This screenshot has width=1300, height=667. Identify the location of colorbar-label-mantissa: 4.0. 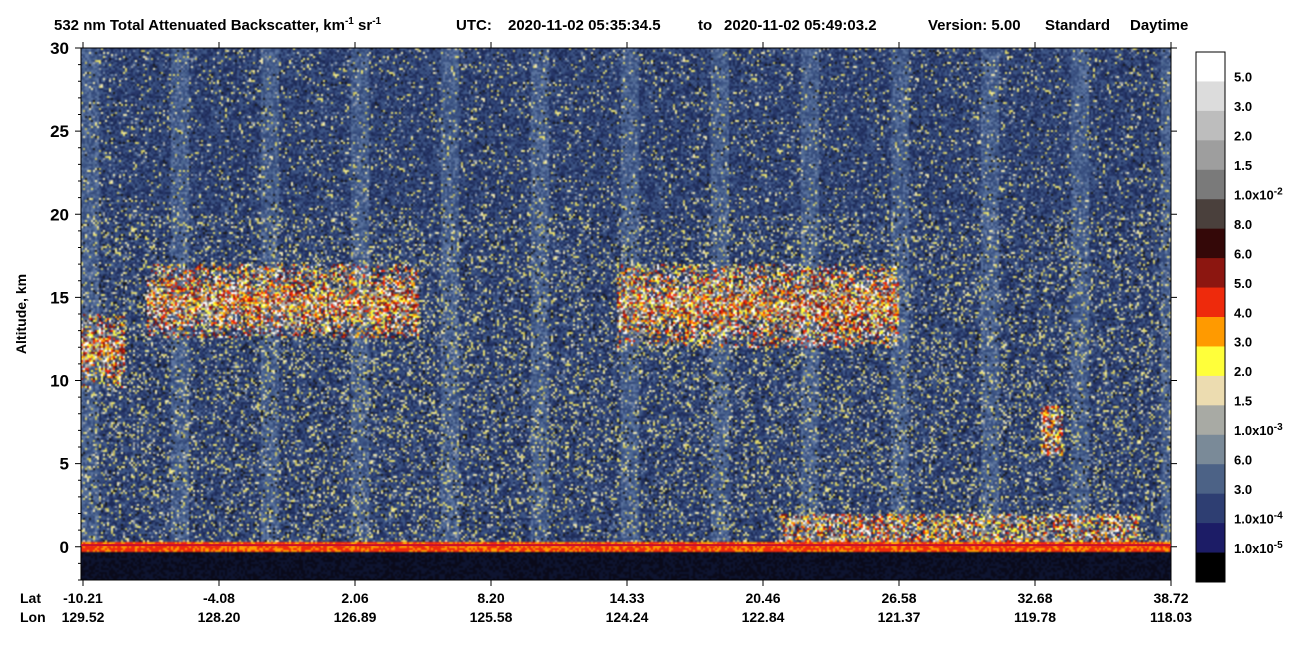
(1243, 312).